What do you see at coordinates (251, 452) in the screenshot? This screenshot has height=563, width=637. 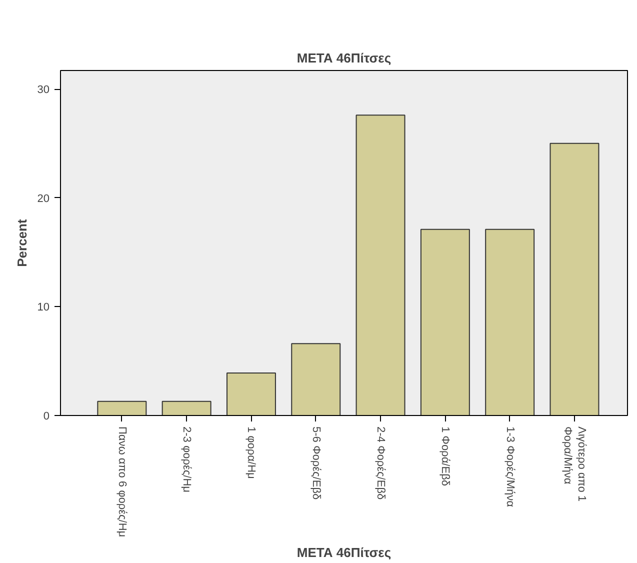 I see `x-tick-label: 1 φορα/Ημ` at bounding box center [251, 452].